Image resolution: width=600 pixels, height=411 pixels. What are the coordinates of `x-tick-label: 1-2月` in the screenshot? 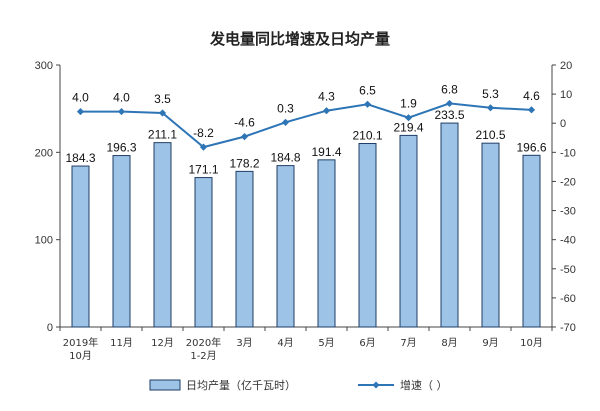 It's located at (203, 356).